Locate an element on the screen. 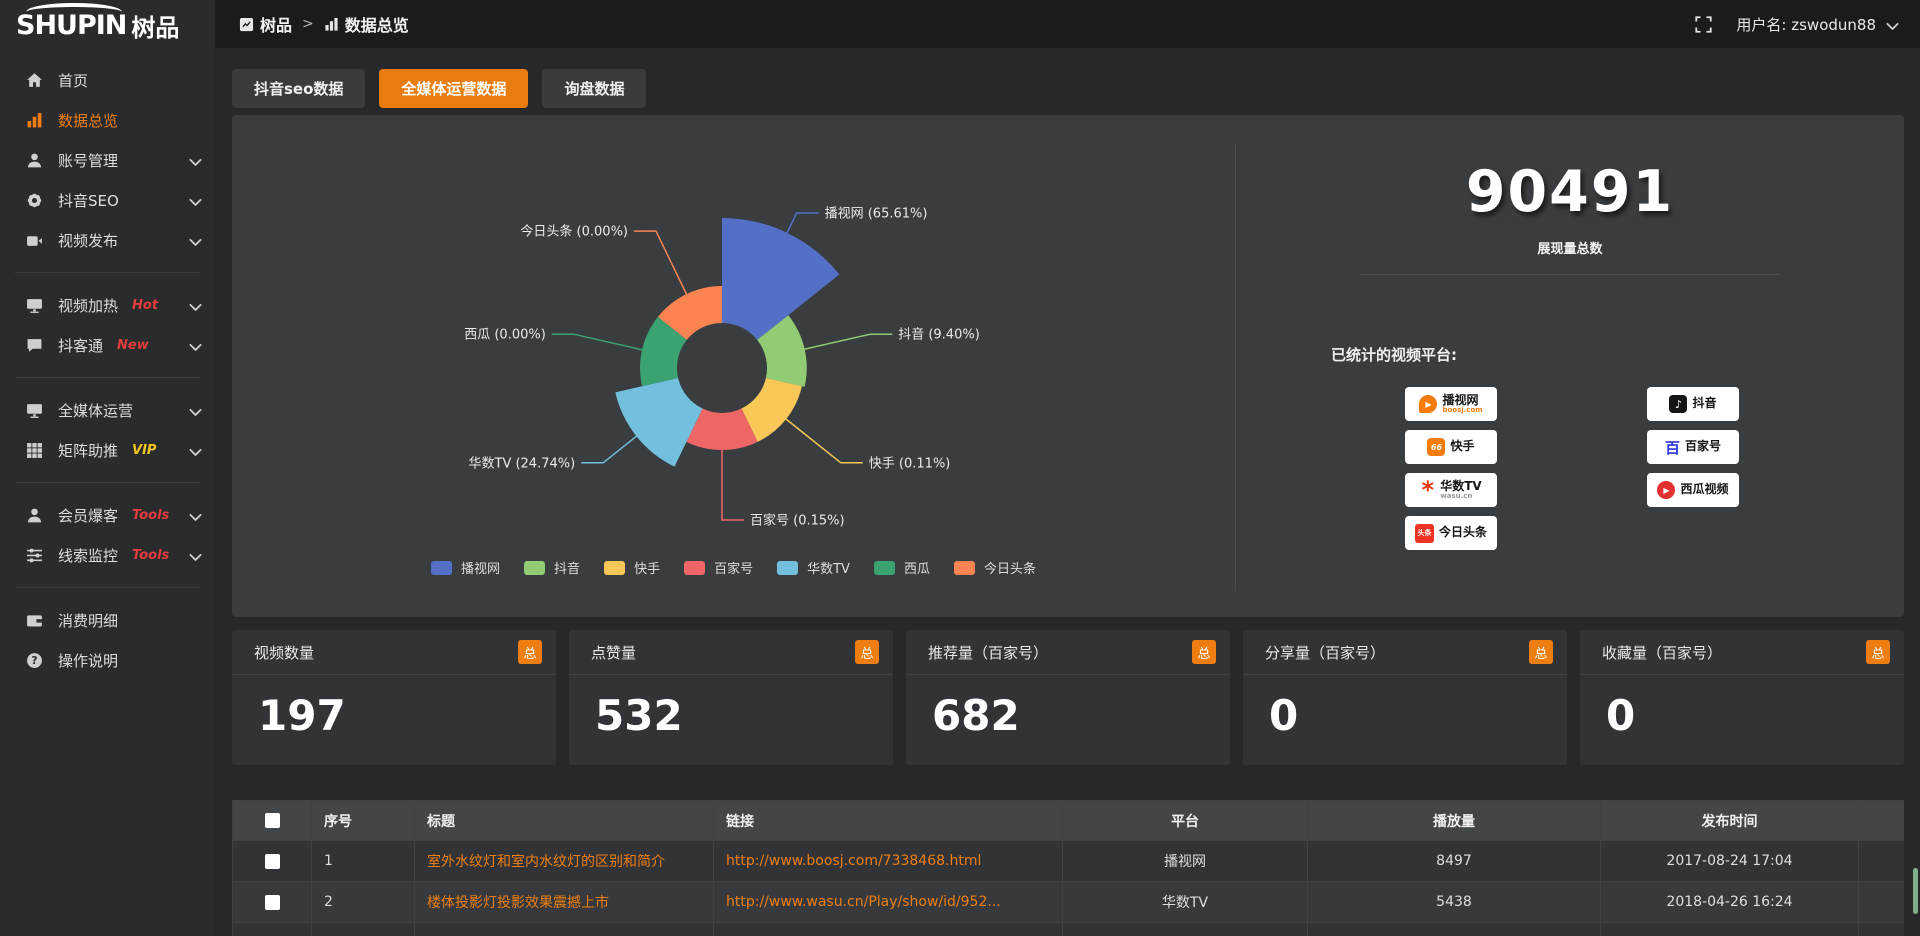 This screenshot has height=936, width=1920. sidebar-item-member-baoke: 会员爆客 Tools is located at coordinates (107, 515).